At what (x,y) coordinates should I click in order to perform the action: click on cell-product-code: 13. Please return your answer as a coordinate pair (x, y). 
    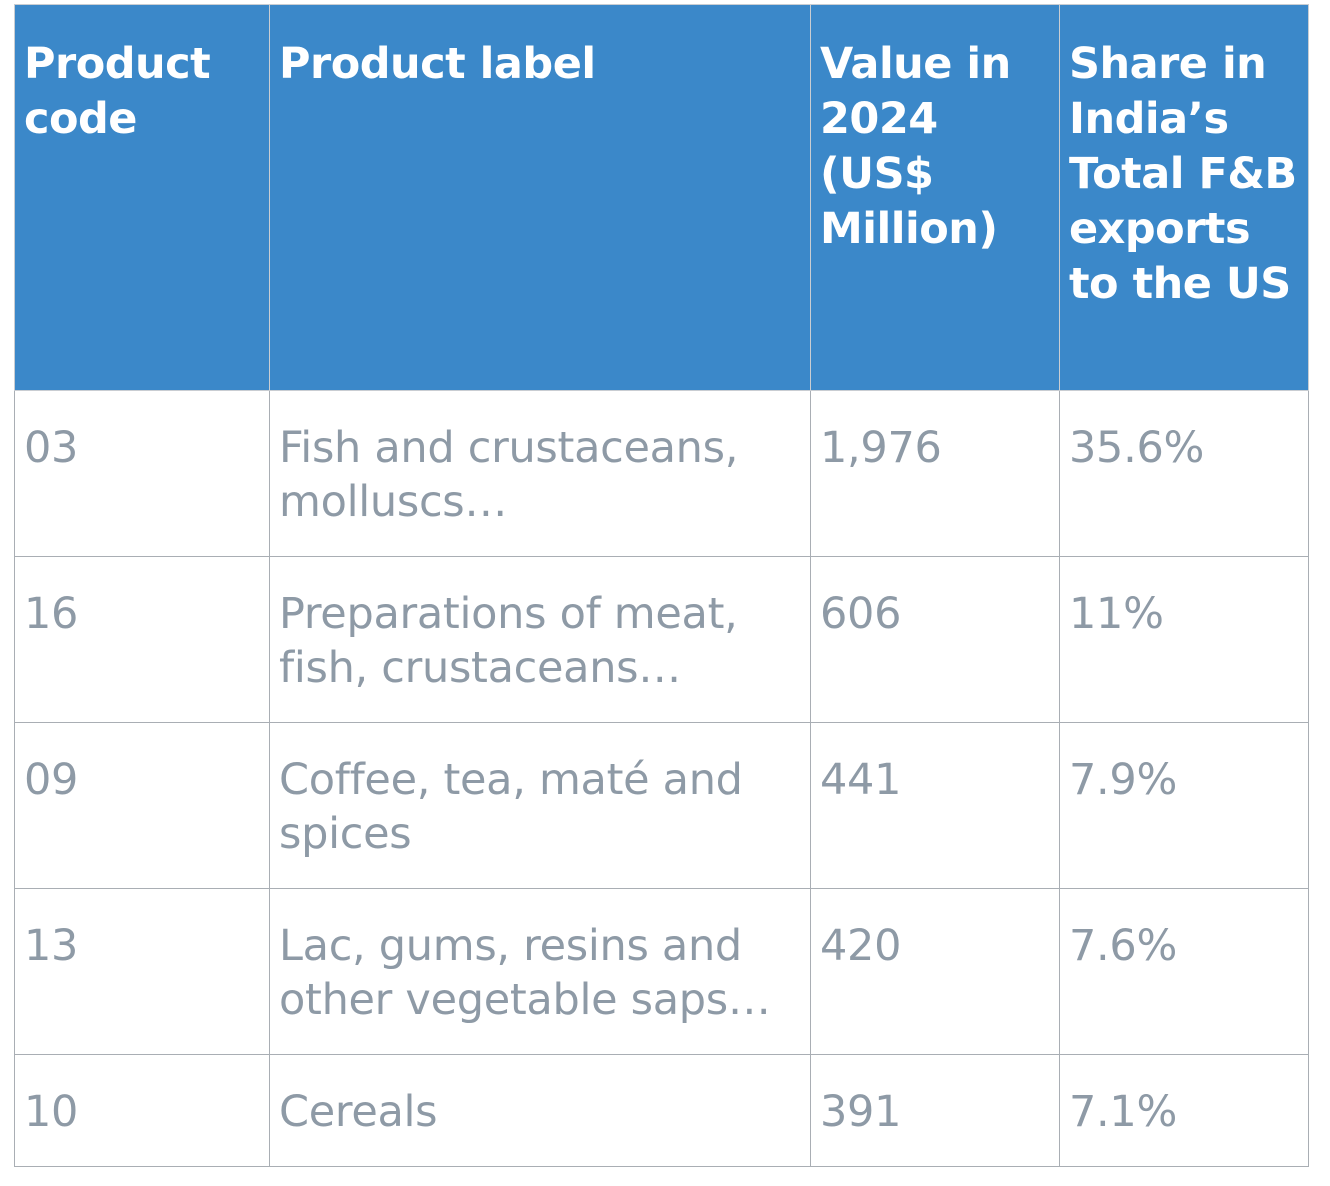
    Looking at the image, I should click on (142, 971).